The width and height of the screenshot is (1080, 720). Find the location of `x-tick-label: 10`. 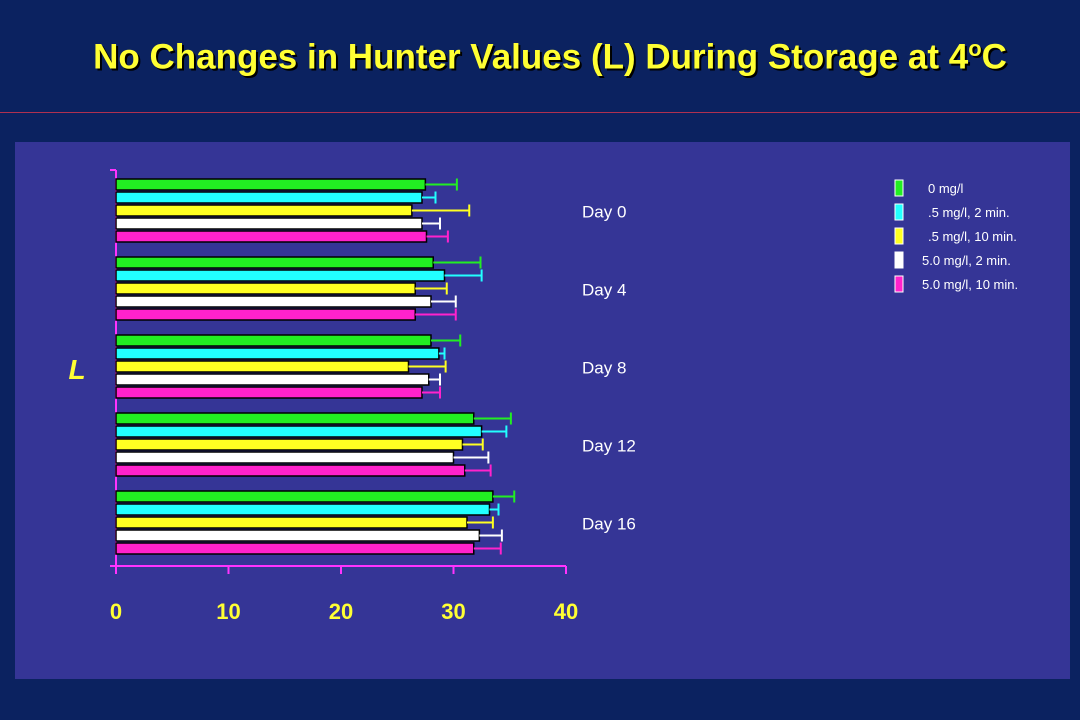

x-tick-label: 10 is located at coordinates (228, 611).